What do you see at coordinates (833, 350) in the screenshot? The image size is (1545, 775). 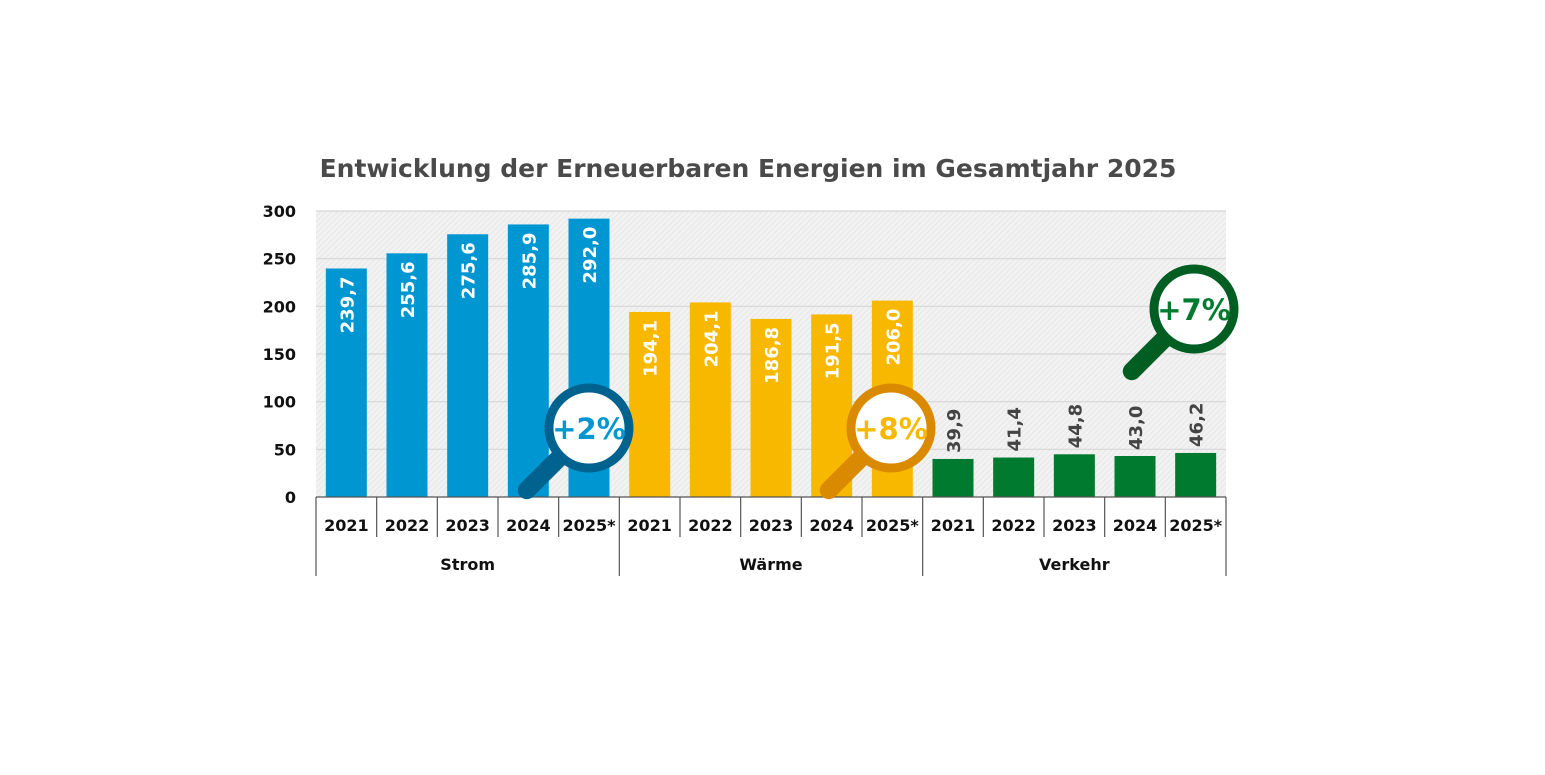 I see `bar-value-label: 191,5` at bounding box center [833, 350].